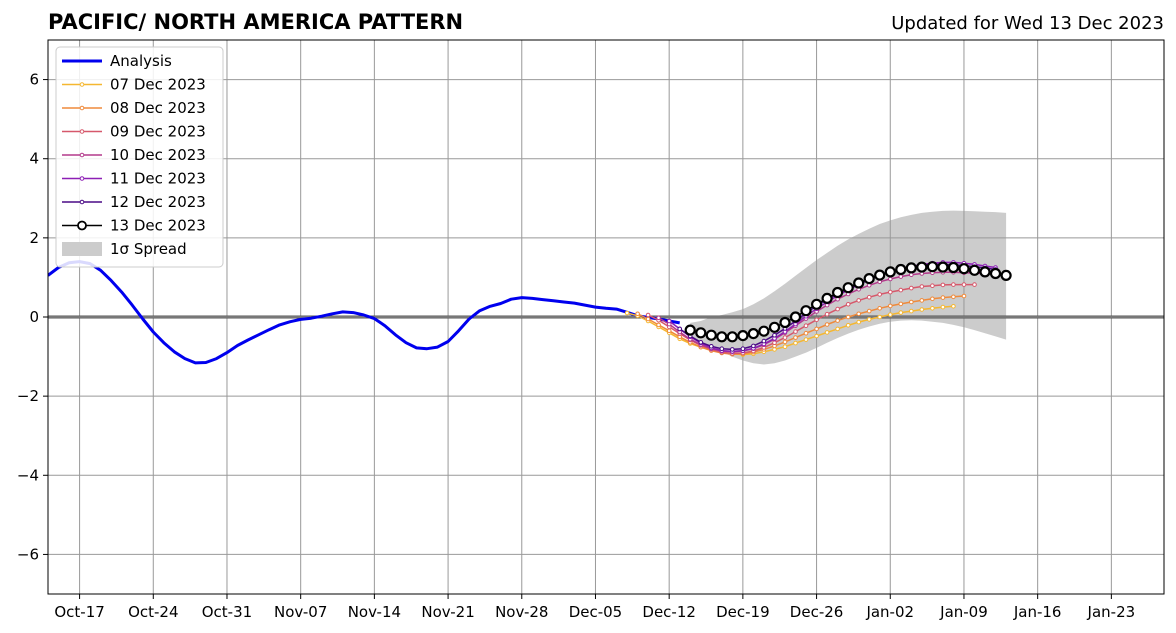  I want to click on legend-swatch-marker-f10, so click(82, 155).